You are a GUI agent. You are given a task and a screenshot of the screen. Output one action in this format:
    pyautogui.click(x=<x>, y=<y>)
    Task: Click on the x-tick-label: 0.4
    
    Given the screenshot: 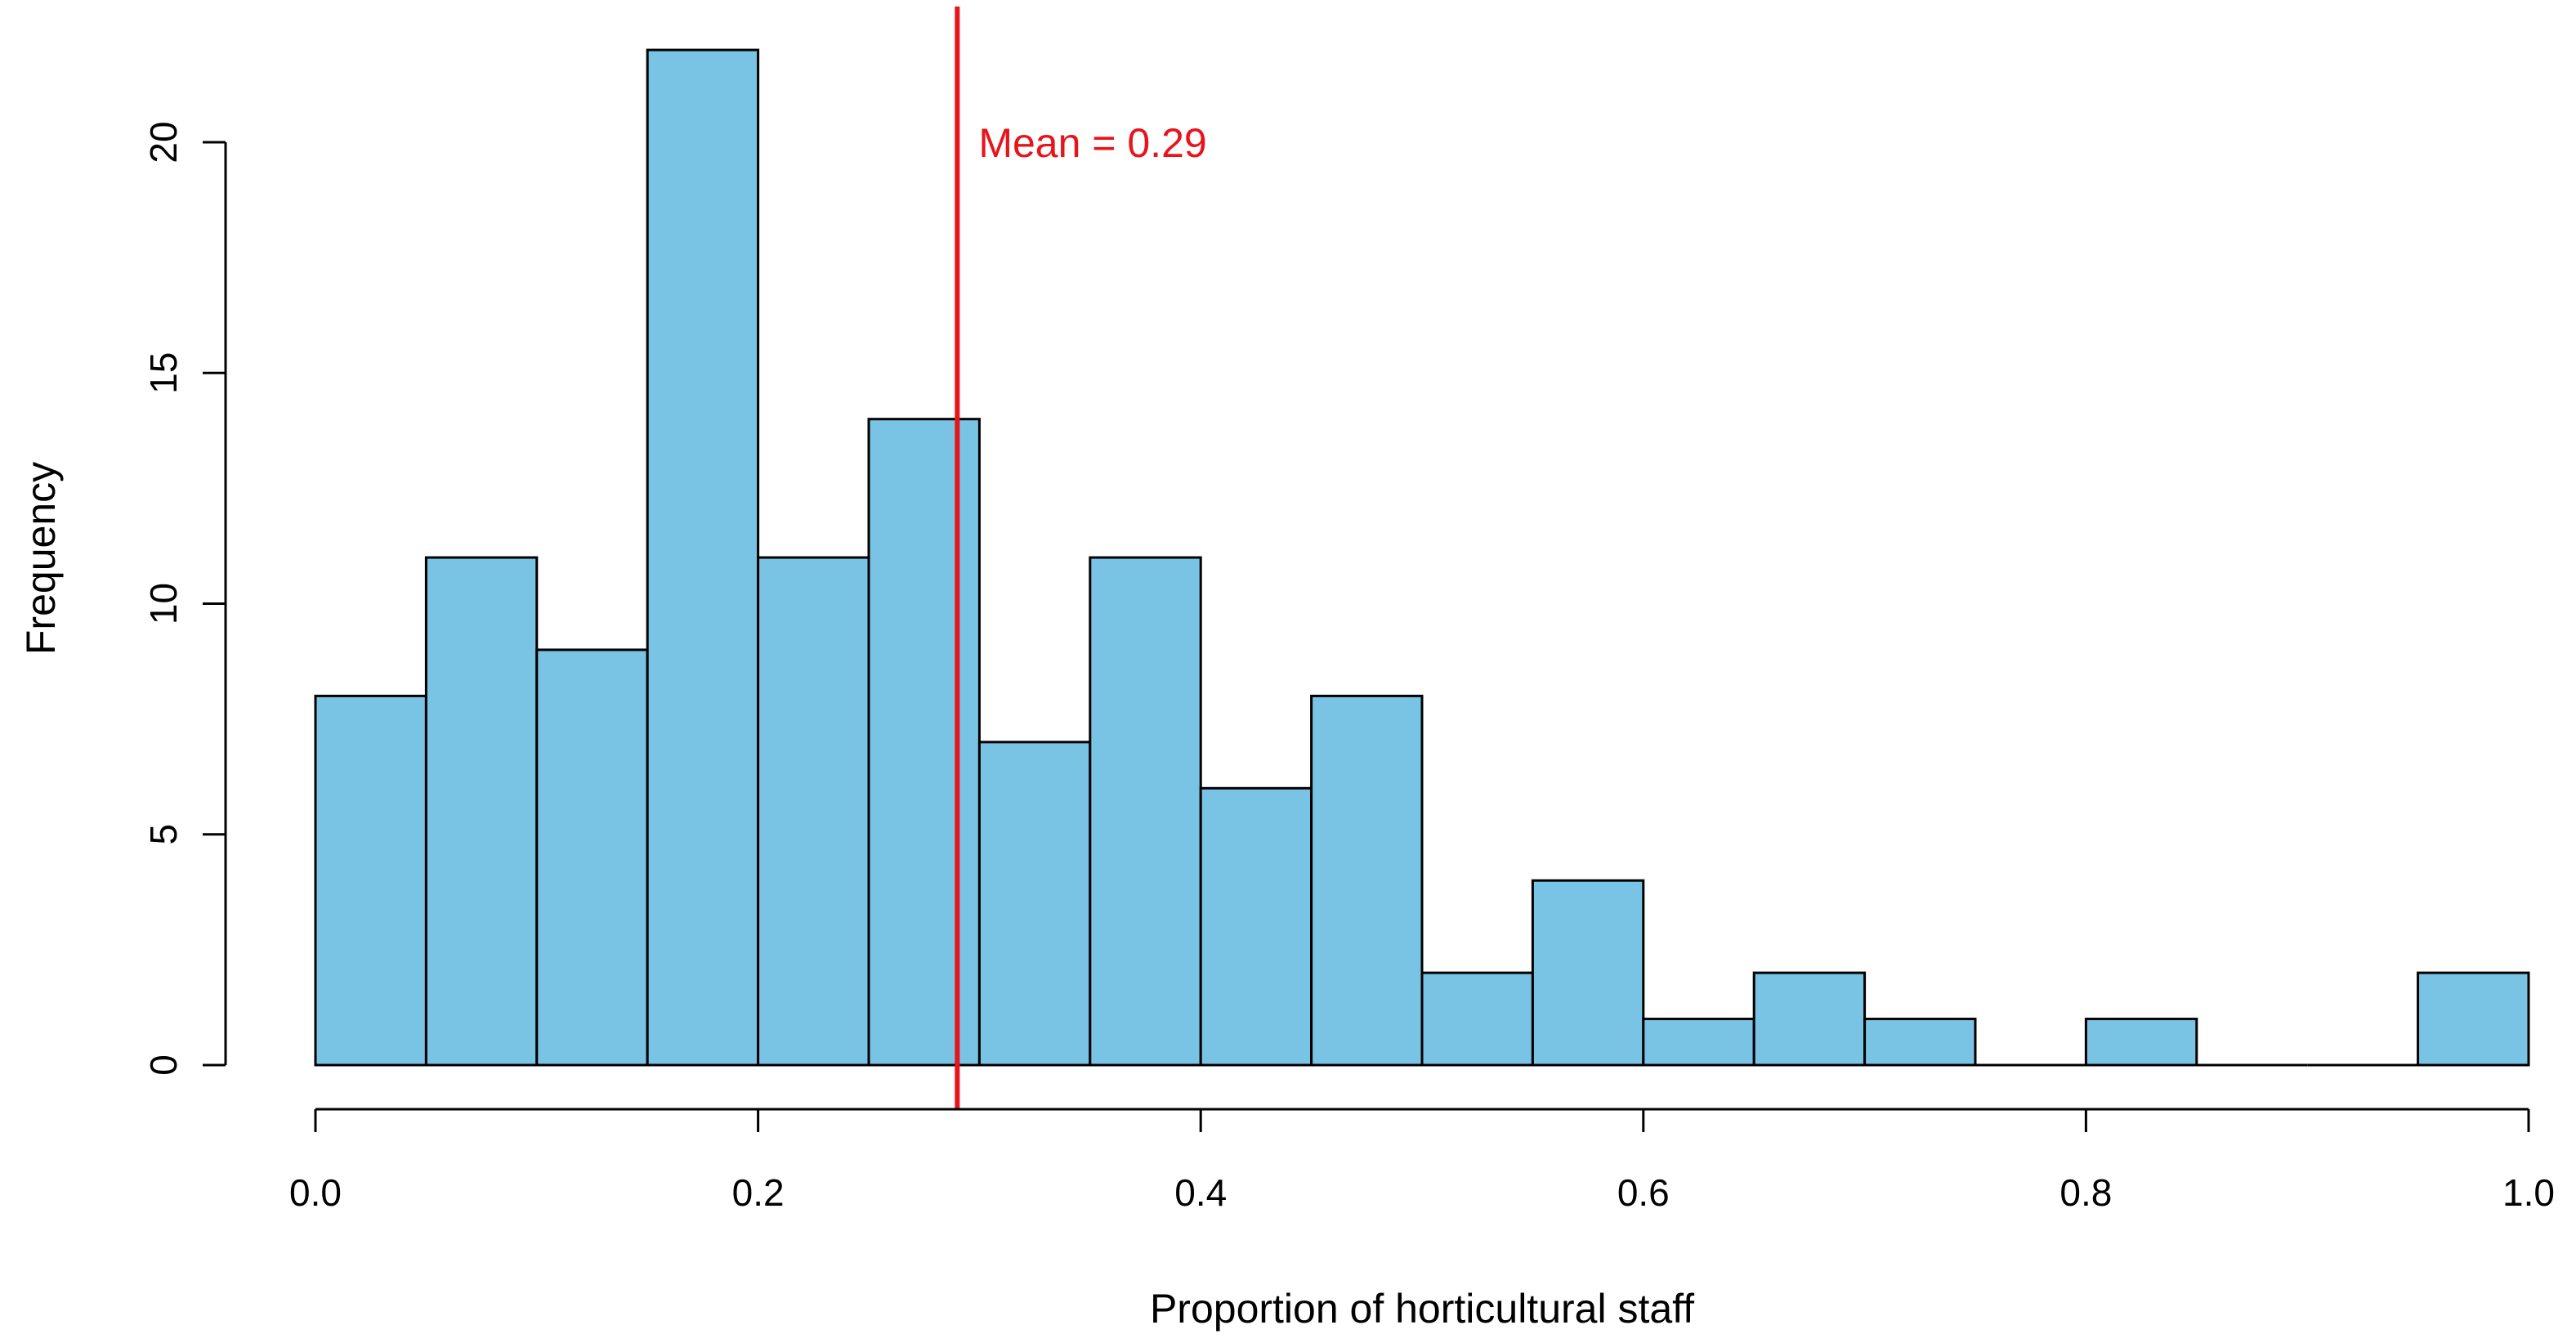 What is the action you would take?
    pyautogui.click(x=1200, y=1192)
    